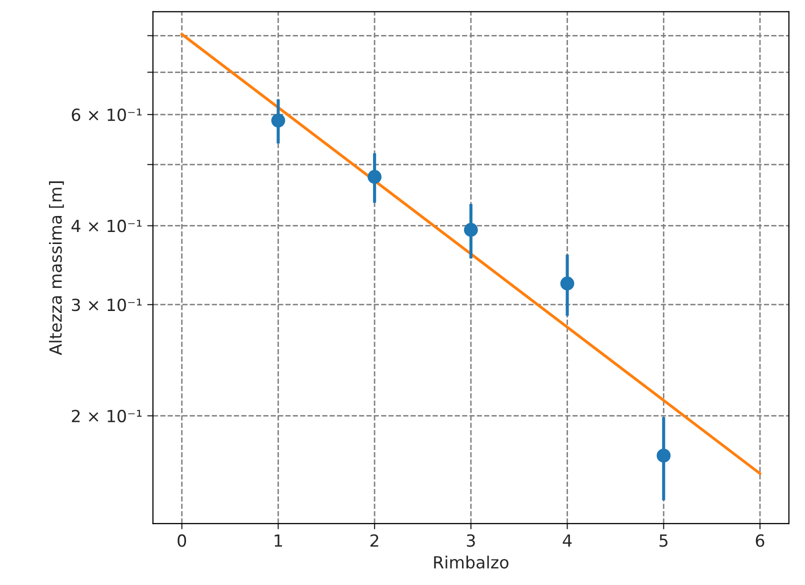 The height and width of the screenshot is (585, 805). Describe the element at coordinates (760, 540) in the screenshot. I see `x-tick-label: 6` at that location.